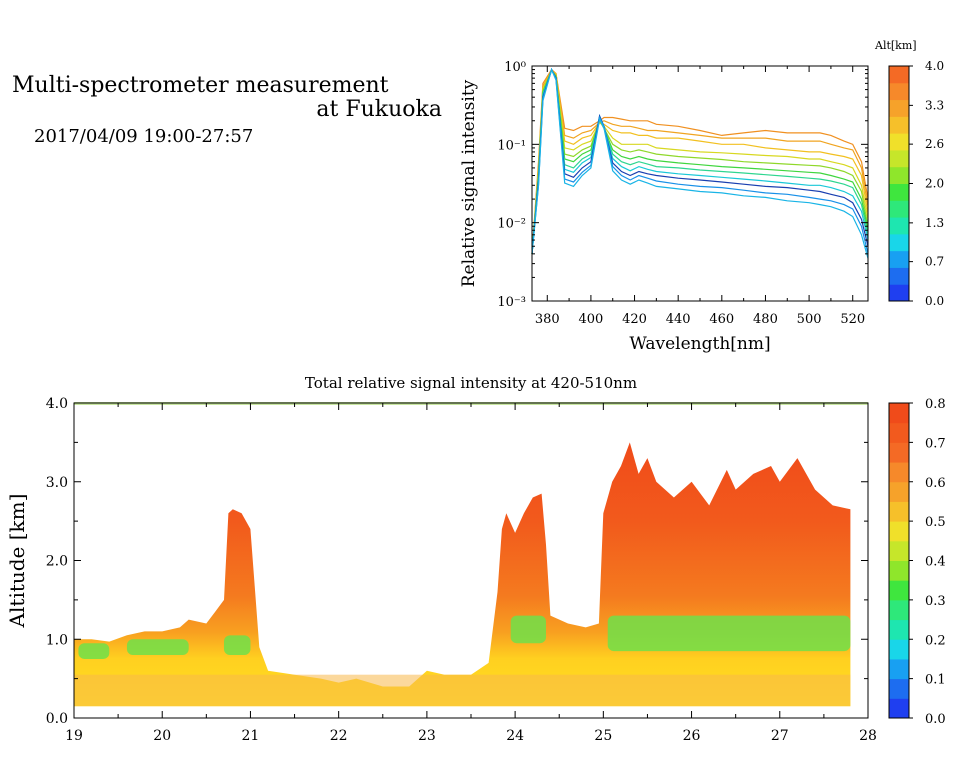  I want to click on x-tick-label: 500, so click(809, 319).